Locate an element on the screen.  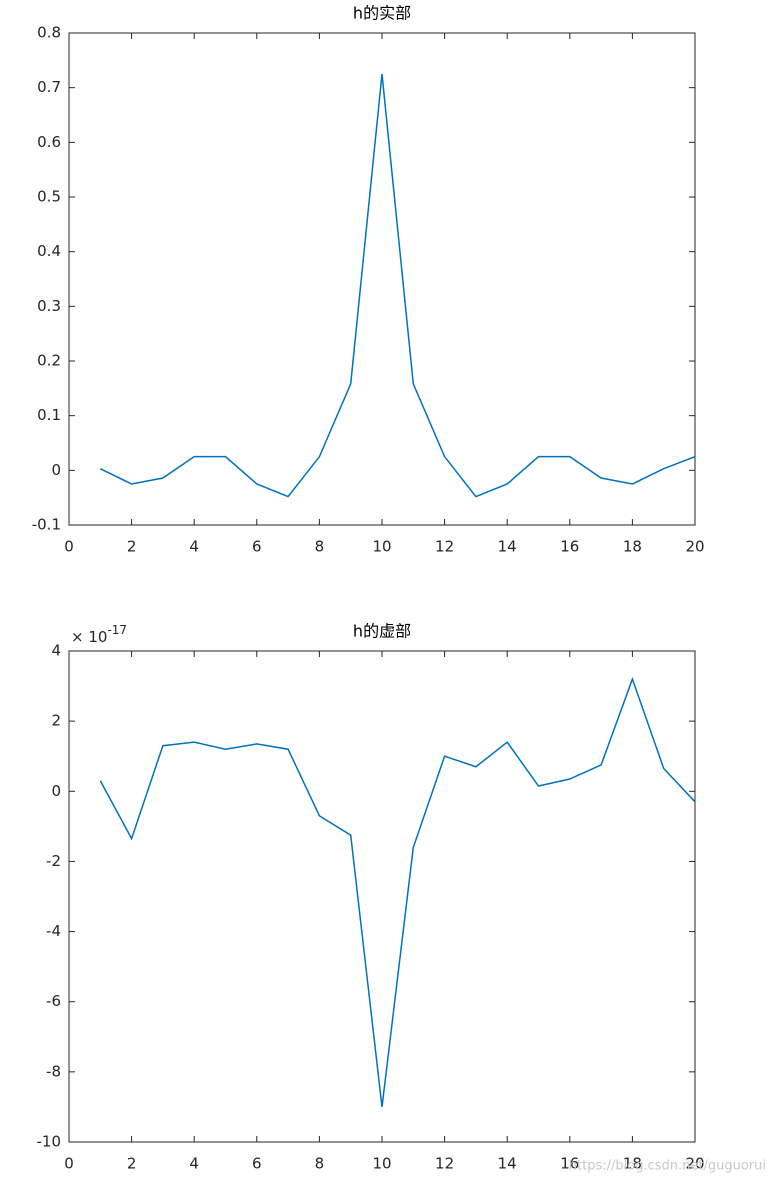
y-tick-label: -2 is located at coordinates (53, 861).